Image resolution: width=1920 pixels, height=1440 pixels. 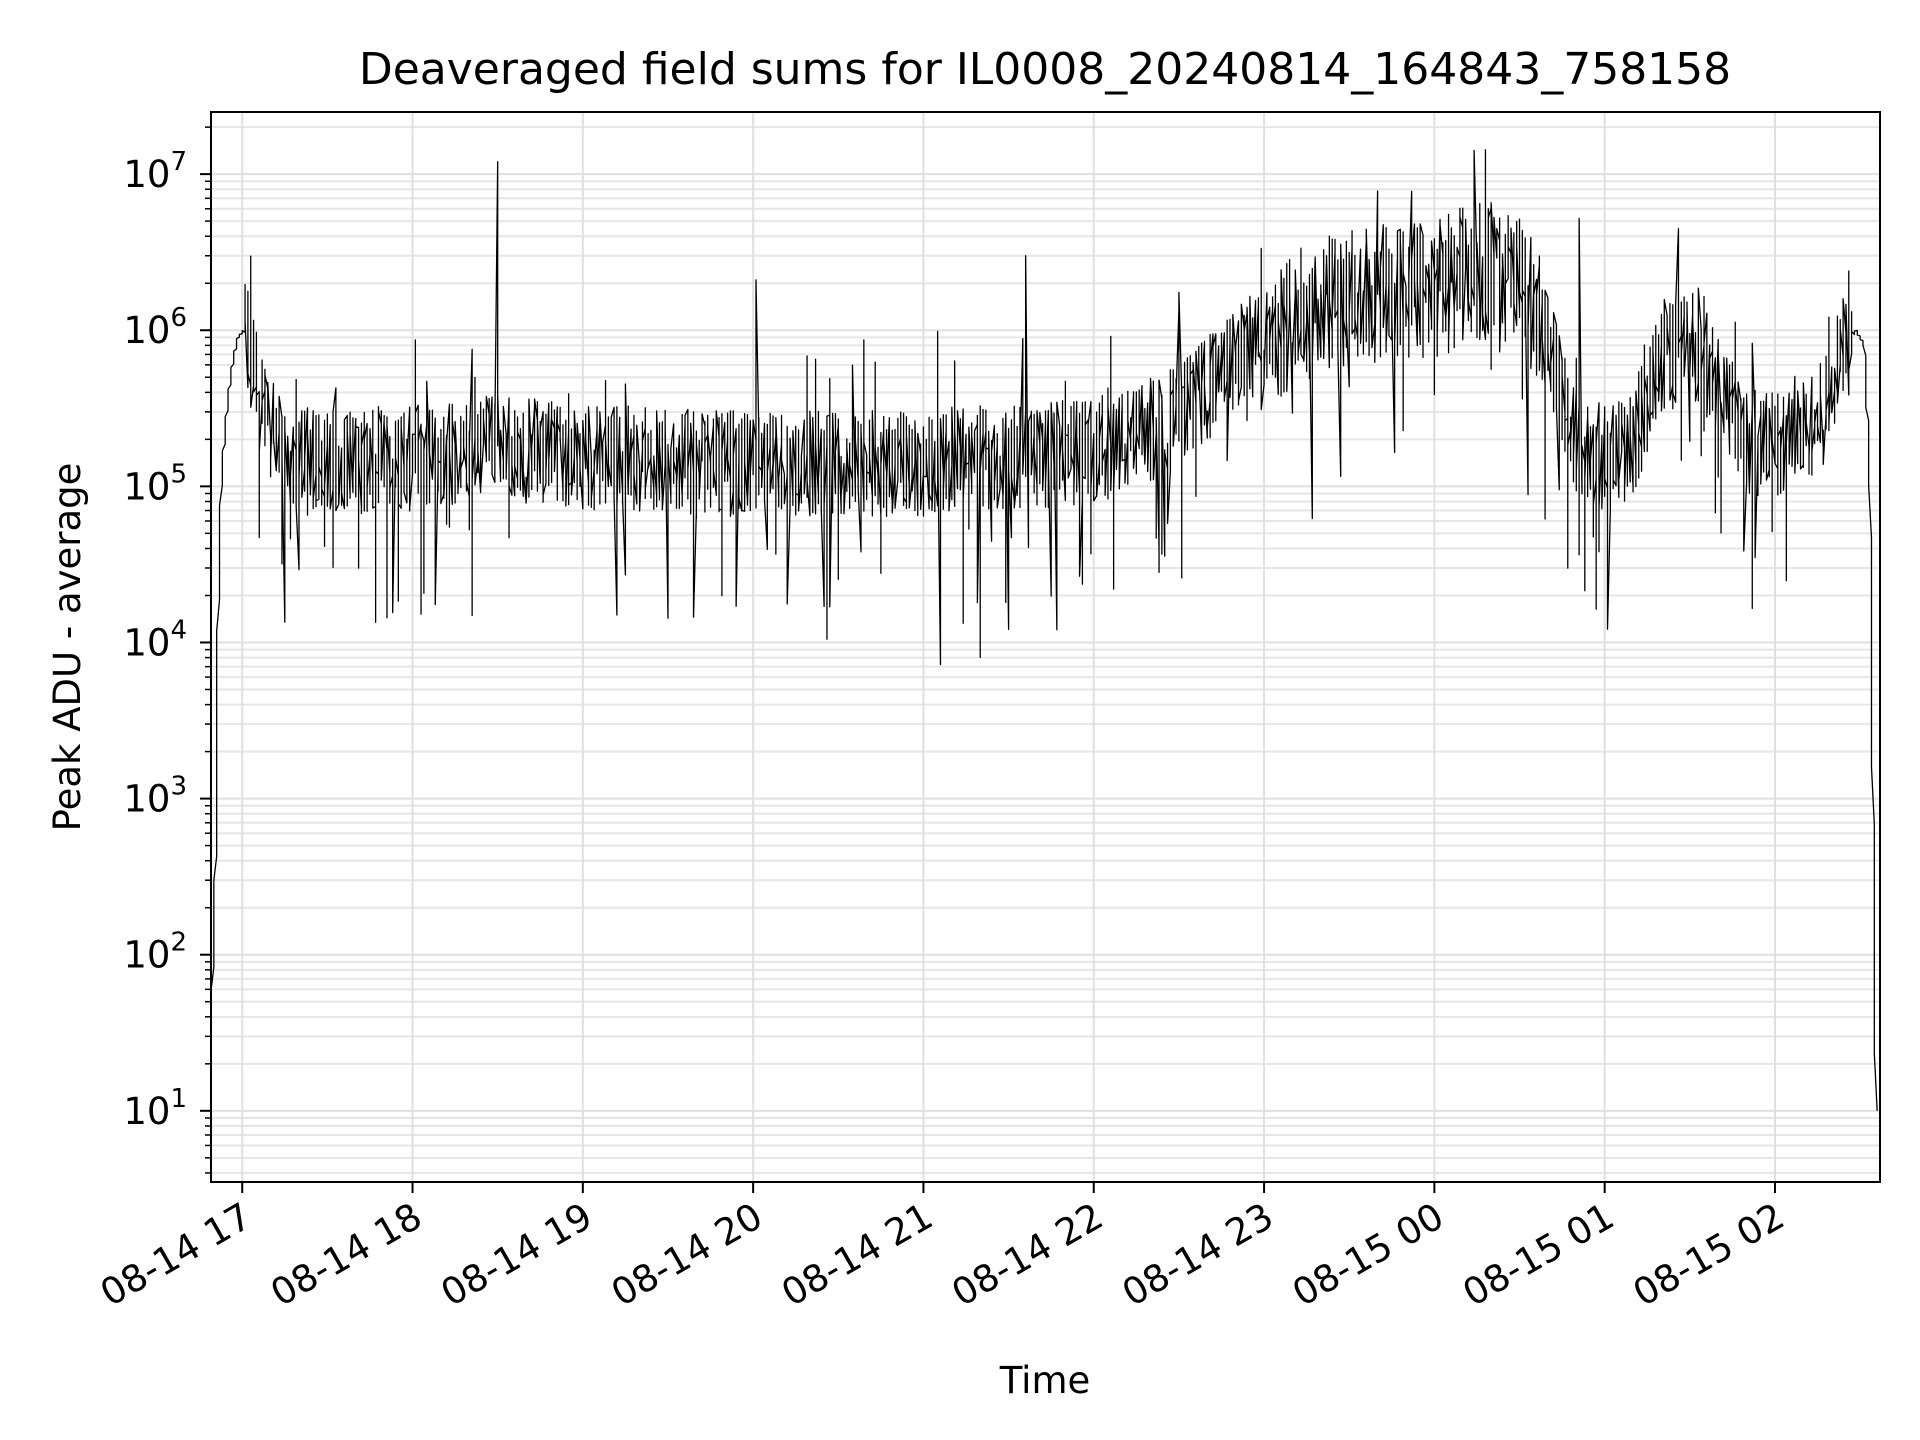 I want to click on x-axis-label: Time, so click(x=1045, y=1380).